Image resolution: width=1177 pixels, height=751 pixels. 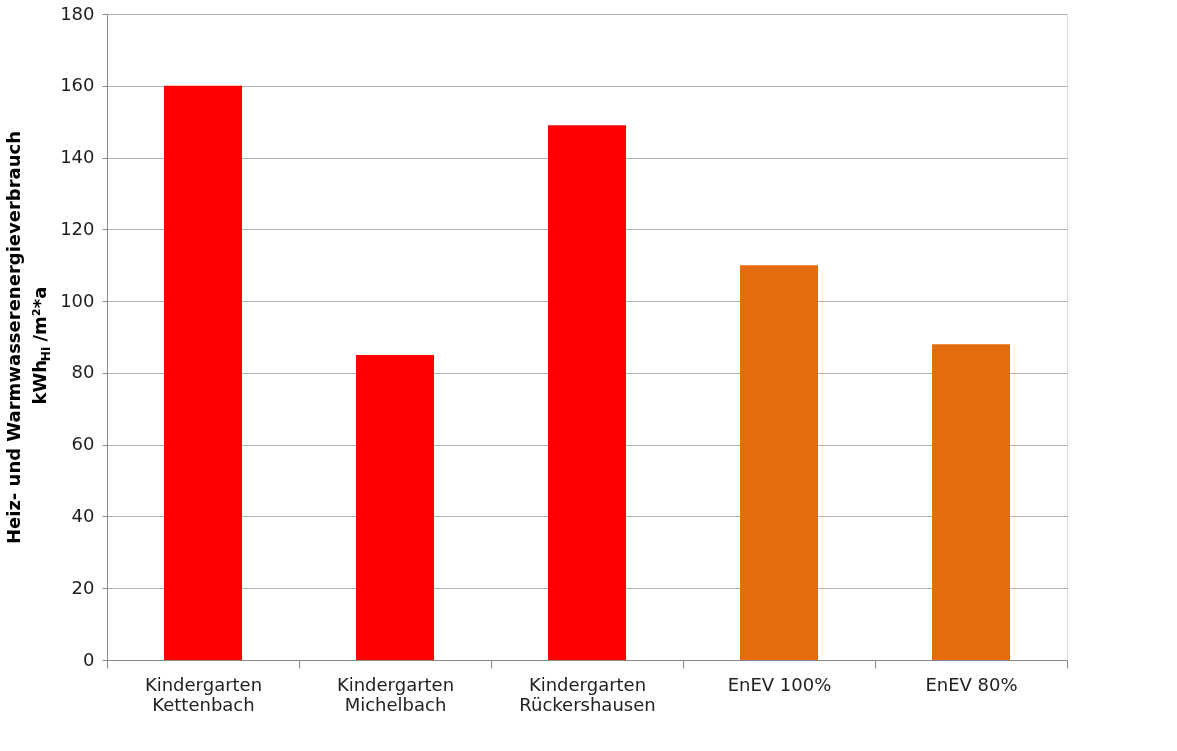 What do you see at coordinates (77, 13) in the screenshot?
I see `y-tick-label: 180` at bounding box center [77, 13].